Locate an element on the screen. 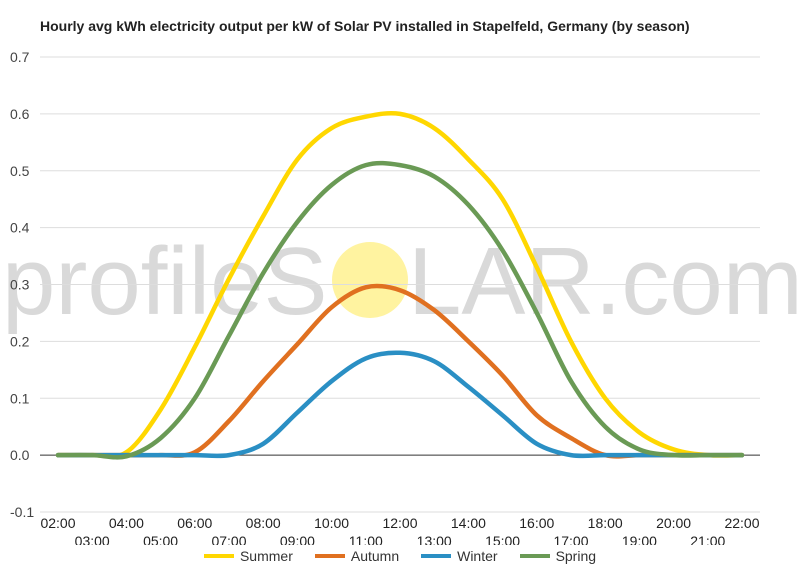  legend-item-winter: Winter is located at coordinates (459, 556).